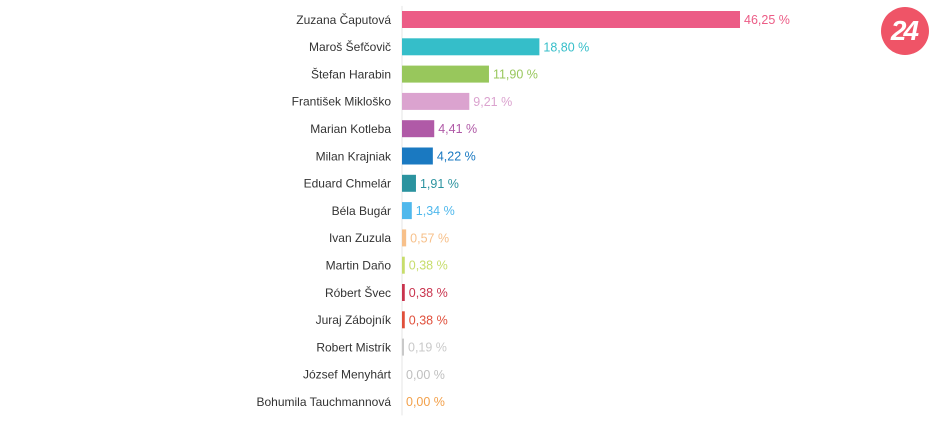 Image resolution: width=950 pixels, height=421 pixels. What do you see at coordinates (359, 266) in the screenshot?
I see `category-label: Martin Daňo` at bounding box center [359, 266].